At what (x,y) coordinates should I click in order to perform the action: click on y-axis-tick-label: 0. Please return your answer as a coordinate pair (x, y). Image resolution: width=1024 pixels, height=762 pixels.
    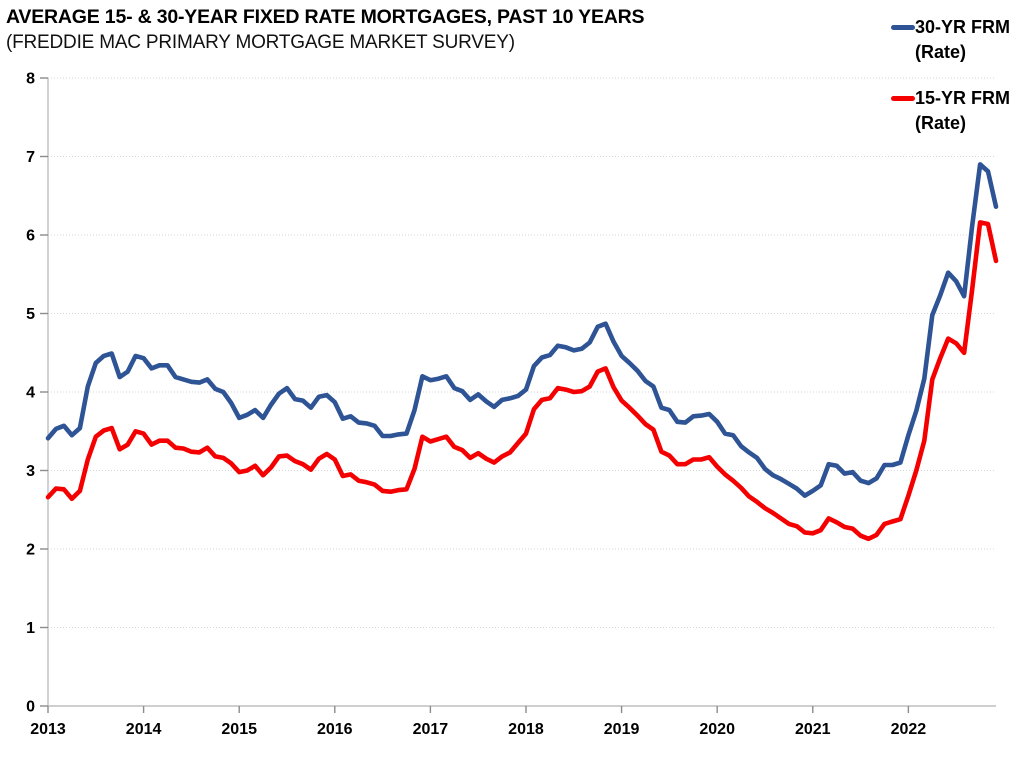
    Looking at the image, I should click on (30, 707).